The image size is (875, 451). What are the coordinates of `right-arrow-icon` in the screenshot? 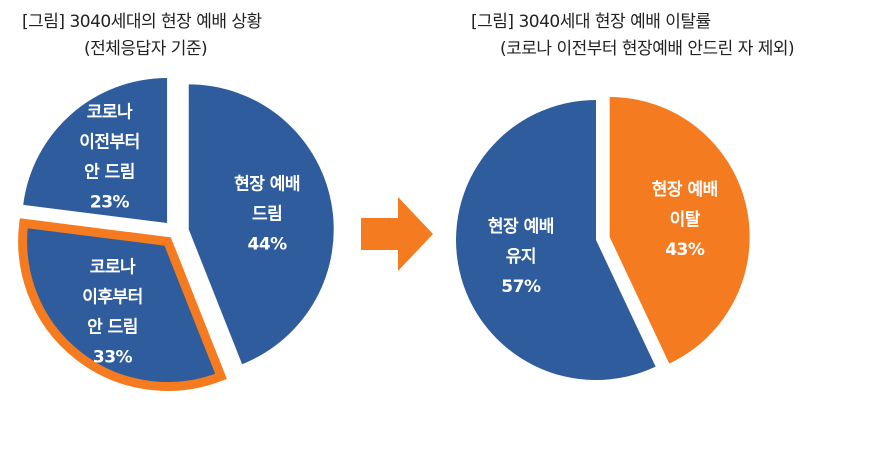 It's located at (397, 234).